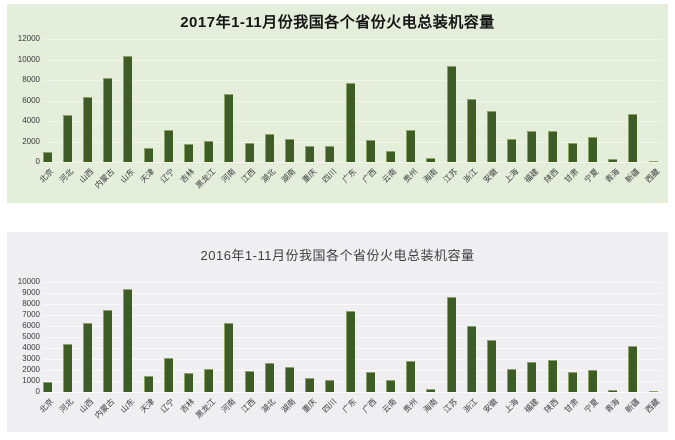 Image resolution: width=675 pixels, height=440 pixels. I want to click on bar-西藏, so click(653, 161).